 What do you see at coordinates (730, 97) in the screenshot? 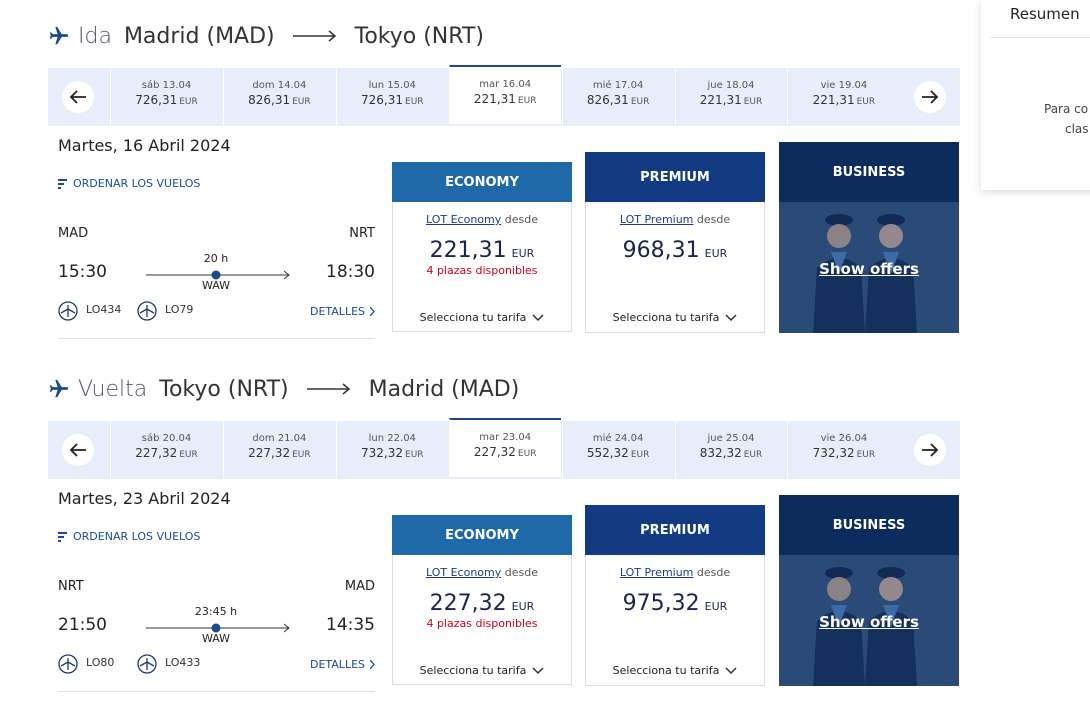
I see `date-option: jue 18.04 221,31 EUR` at bounding box center [730, 97].